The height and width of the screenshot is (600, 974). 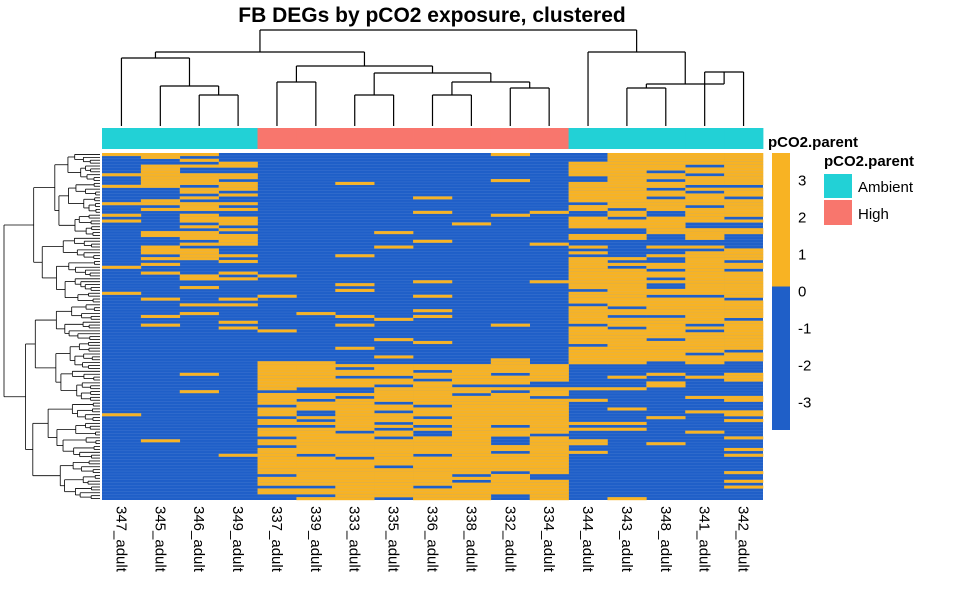 I want to click on legend-swatch-ambient, so click(x=838, y=186).